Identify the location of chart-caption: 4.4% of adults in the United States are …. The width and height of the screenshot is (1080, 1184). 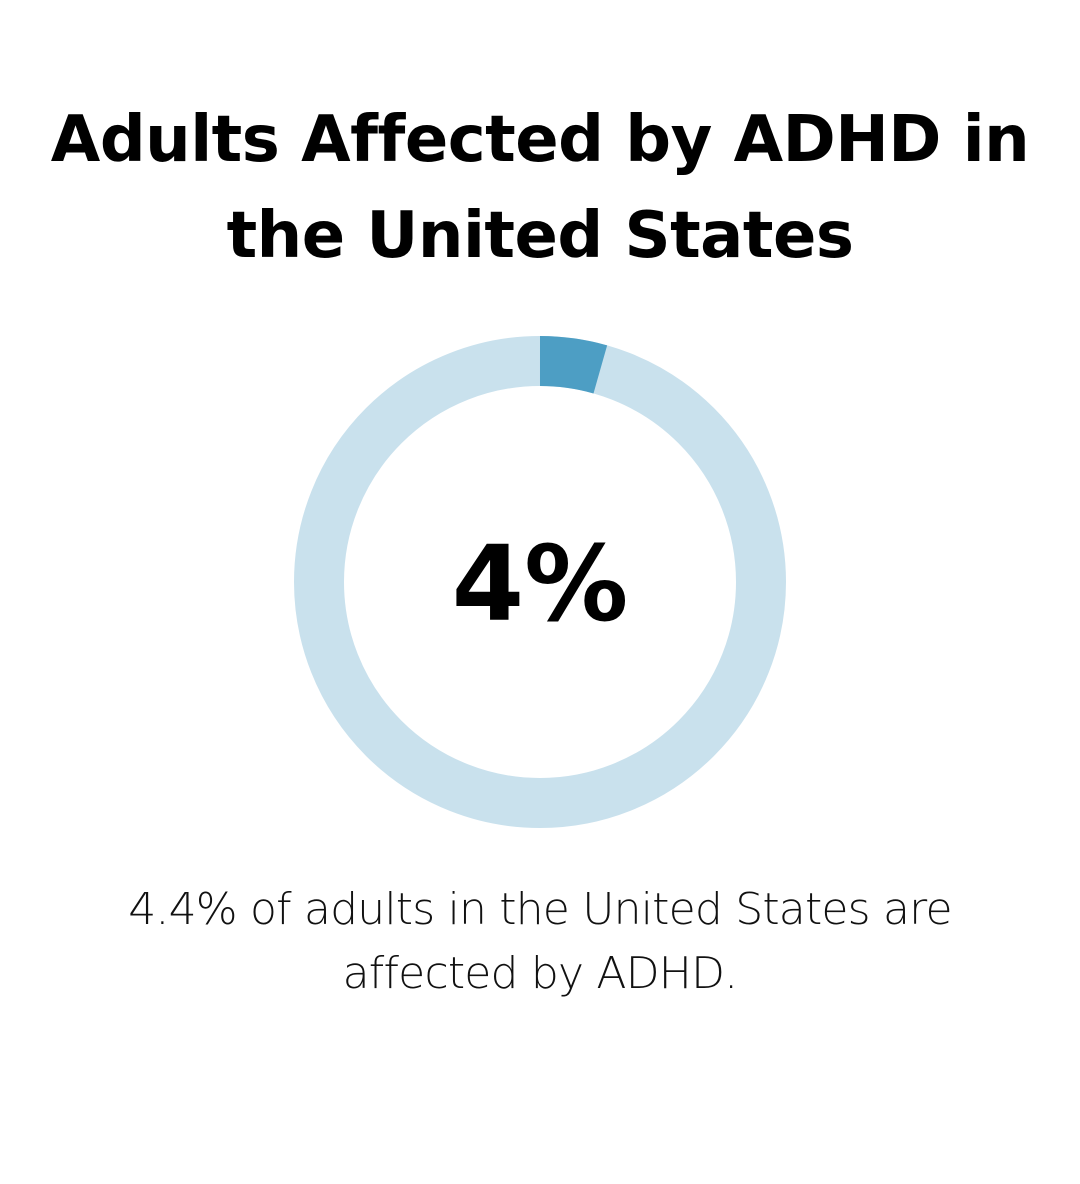
(540, 941).